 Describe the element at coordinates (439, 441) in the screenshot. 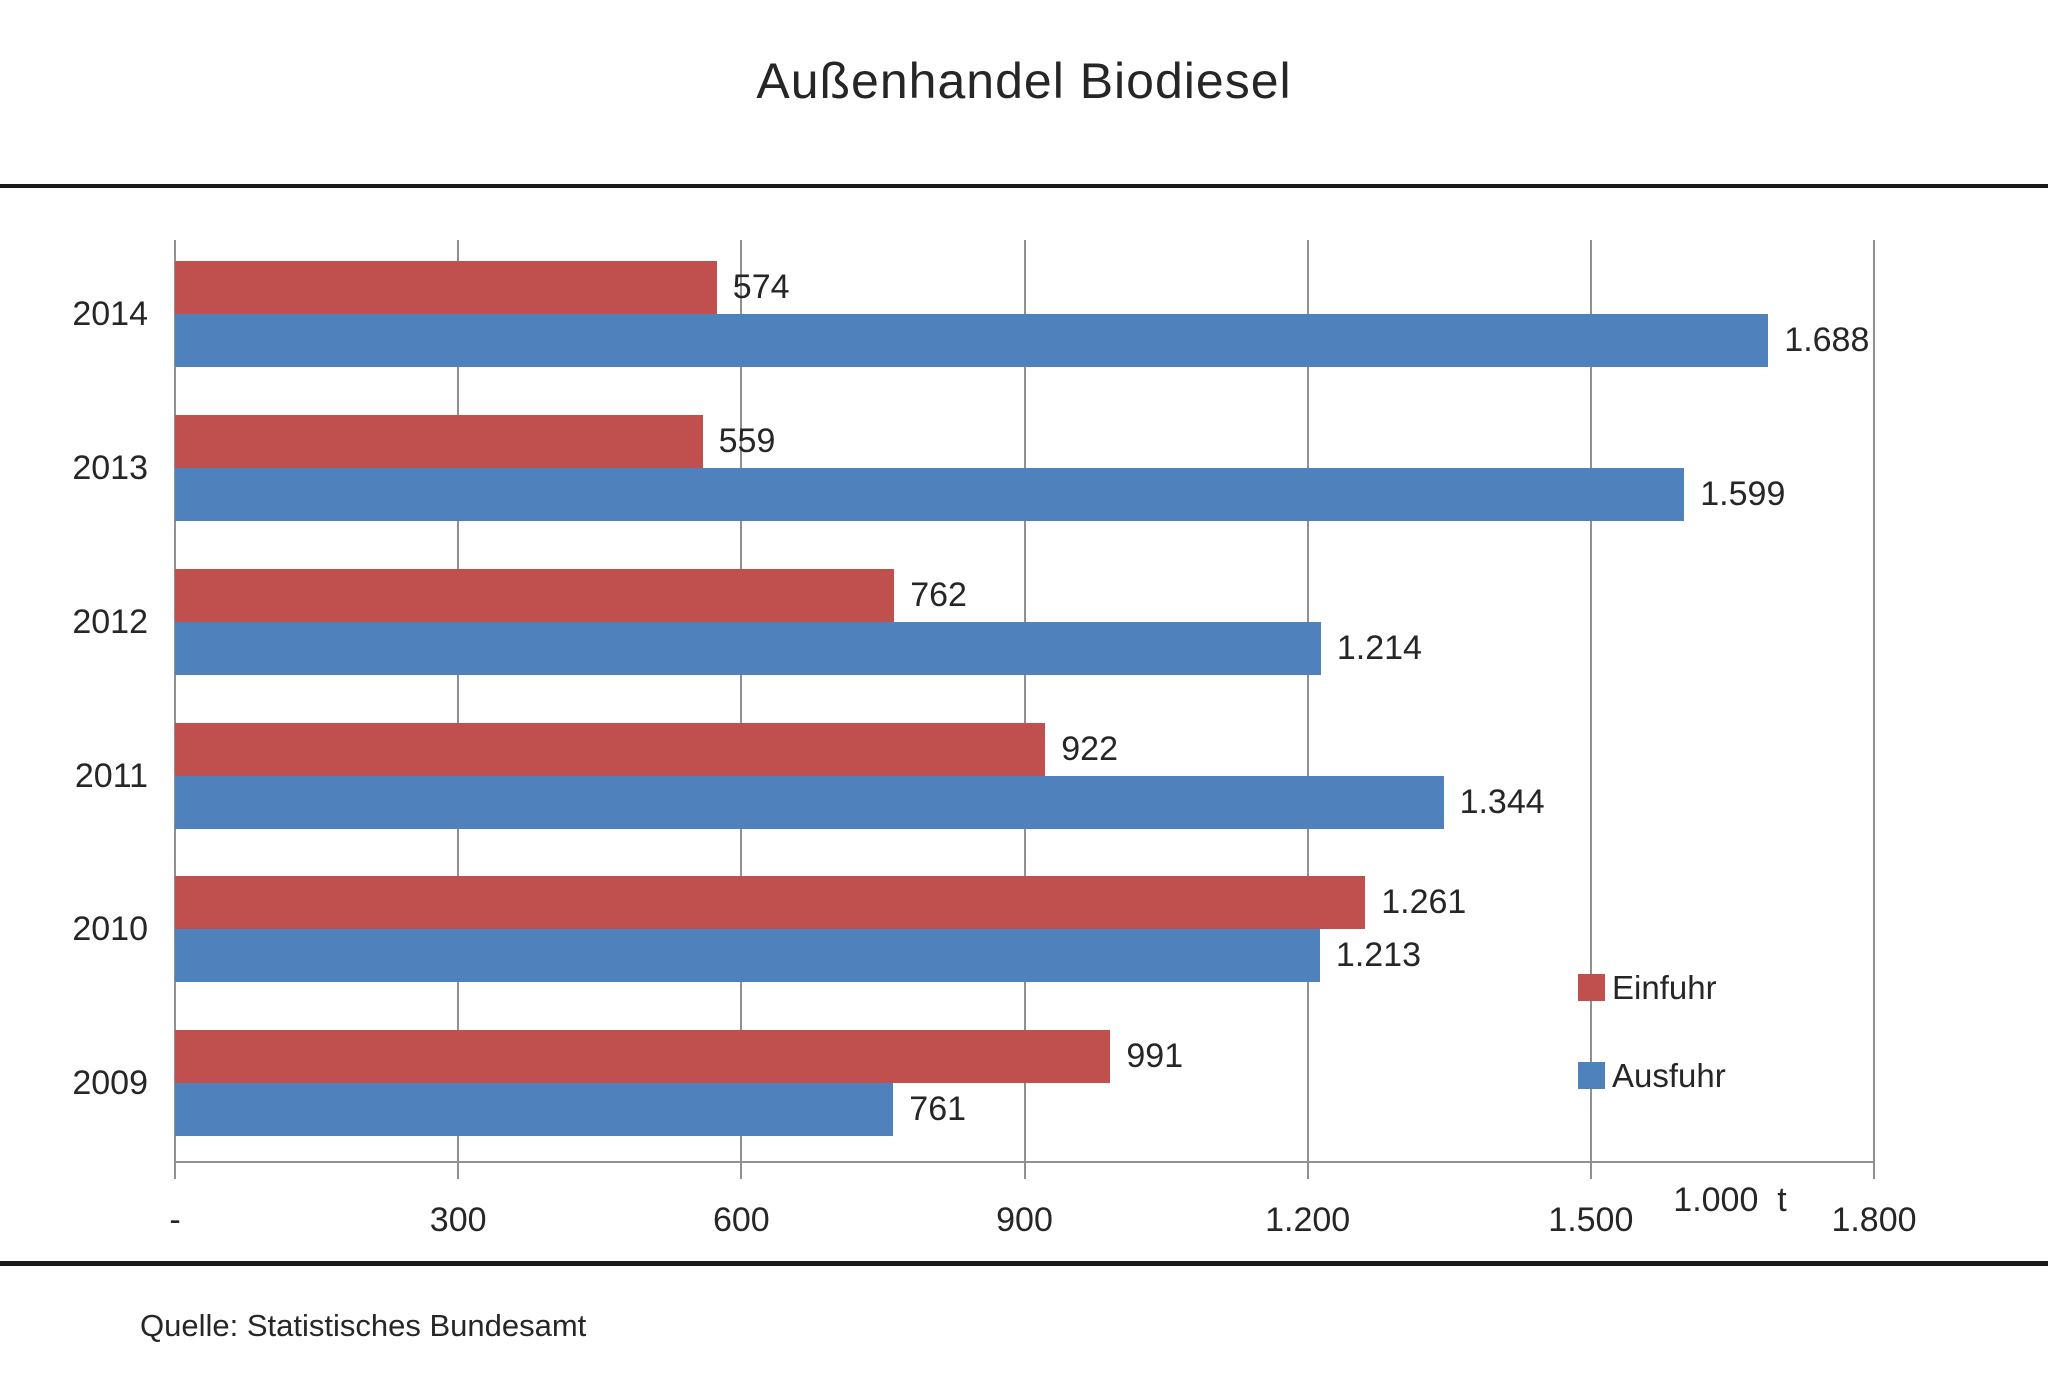

I see `bar-einfuhr-2013` at that location.